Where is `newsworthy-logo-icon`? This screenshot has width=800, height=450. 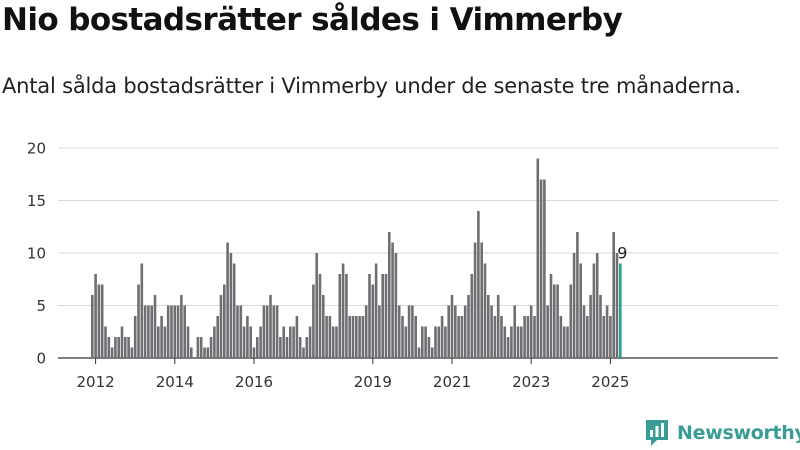 newsworthy-logo-icon is located at coordinates (657, 433).